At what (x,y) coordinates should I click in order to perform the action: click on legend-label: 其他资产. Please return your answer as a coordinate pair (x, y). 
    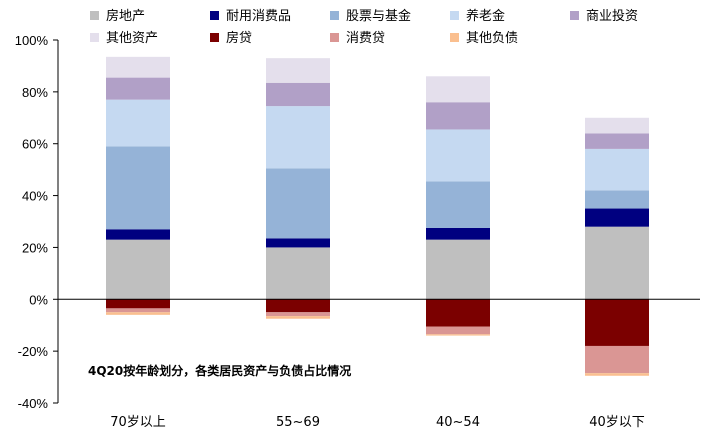
    Looking at the image, I should click on (132, 38).